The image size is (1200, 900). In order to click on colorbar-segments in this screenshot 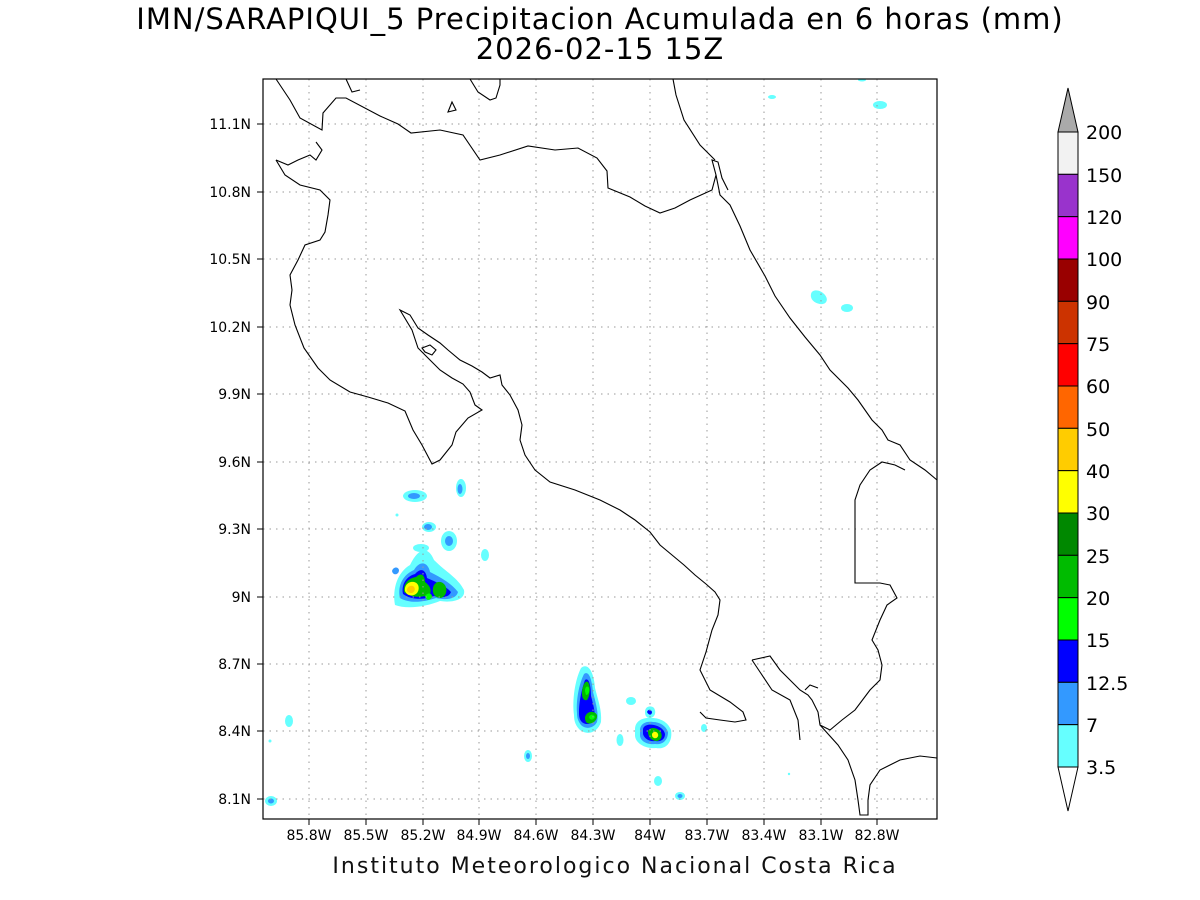, I will do `click(1068, 449)`.